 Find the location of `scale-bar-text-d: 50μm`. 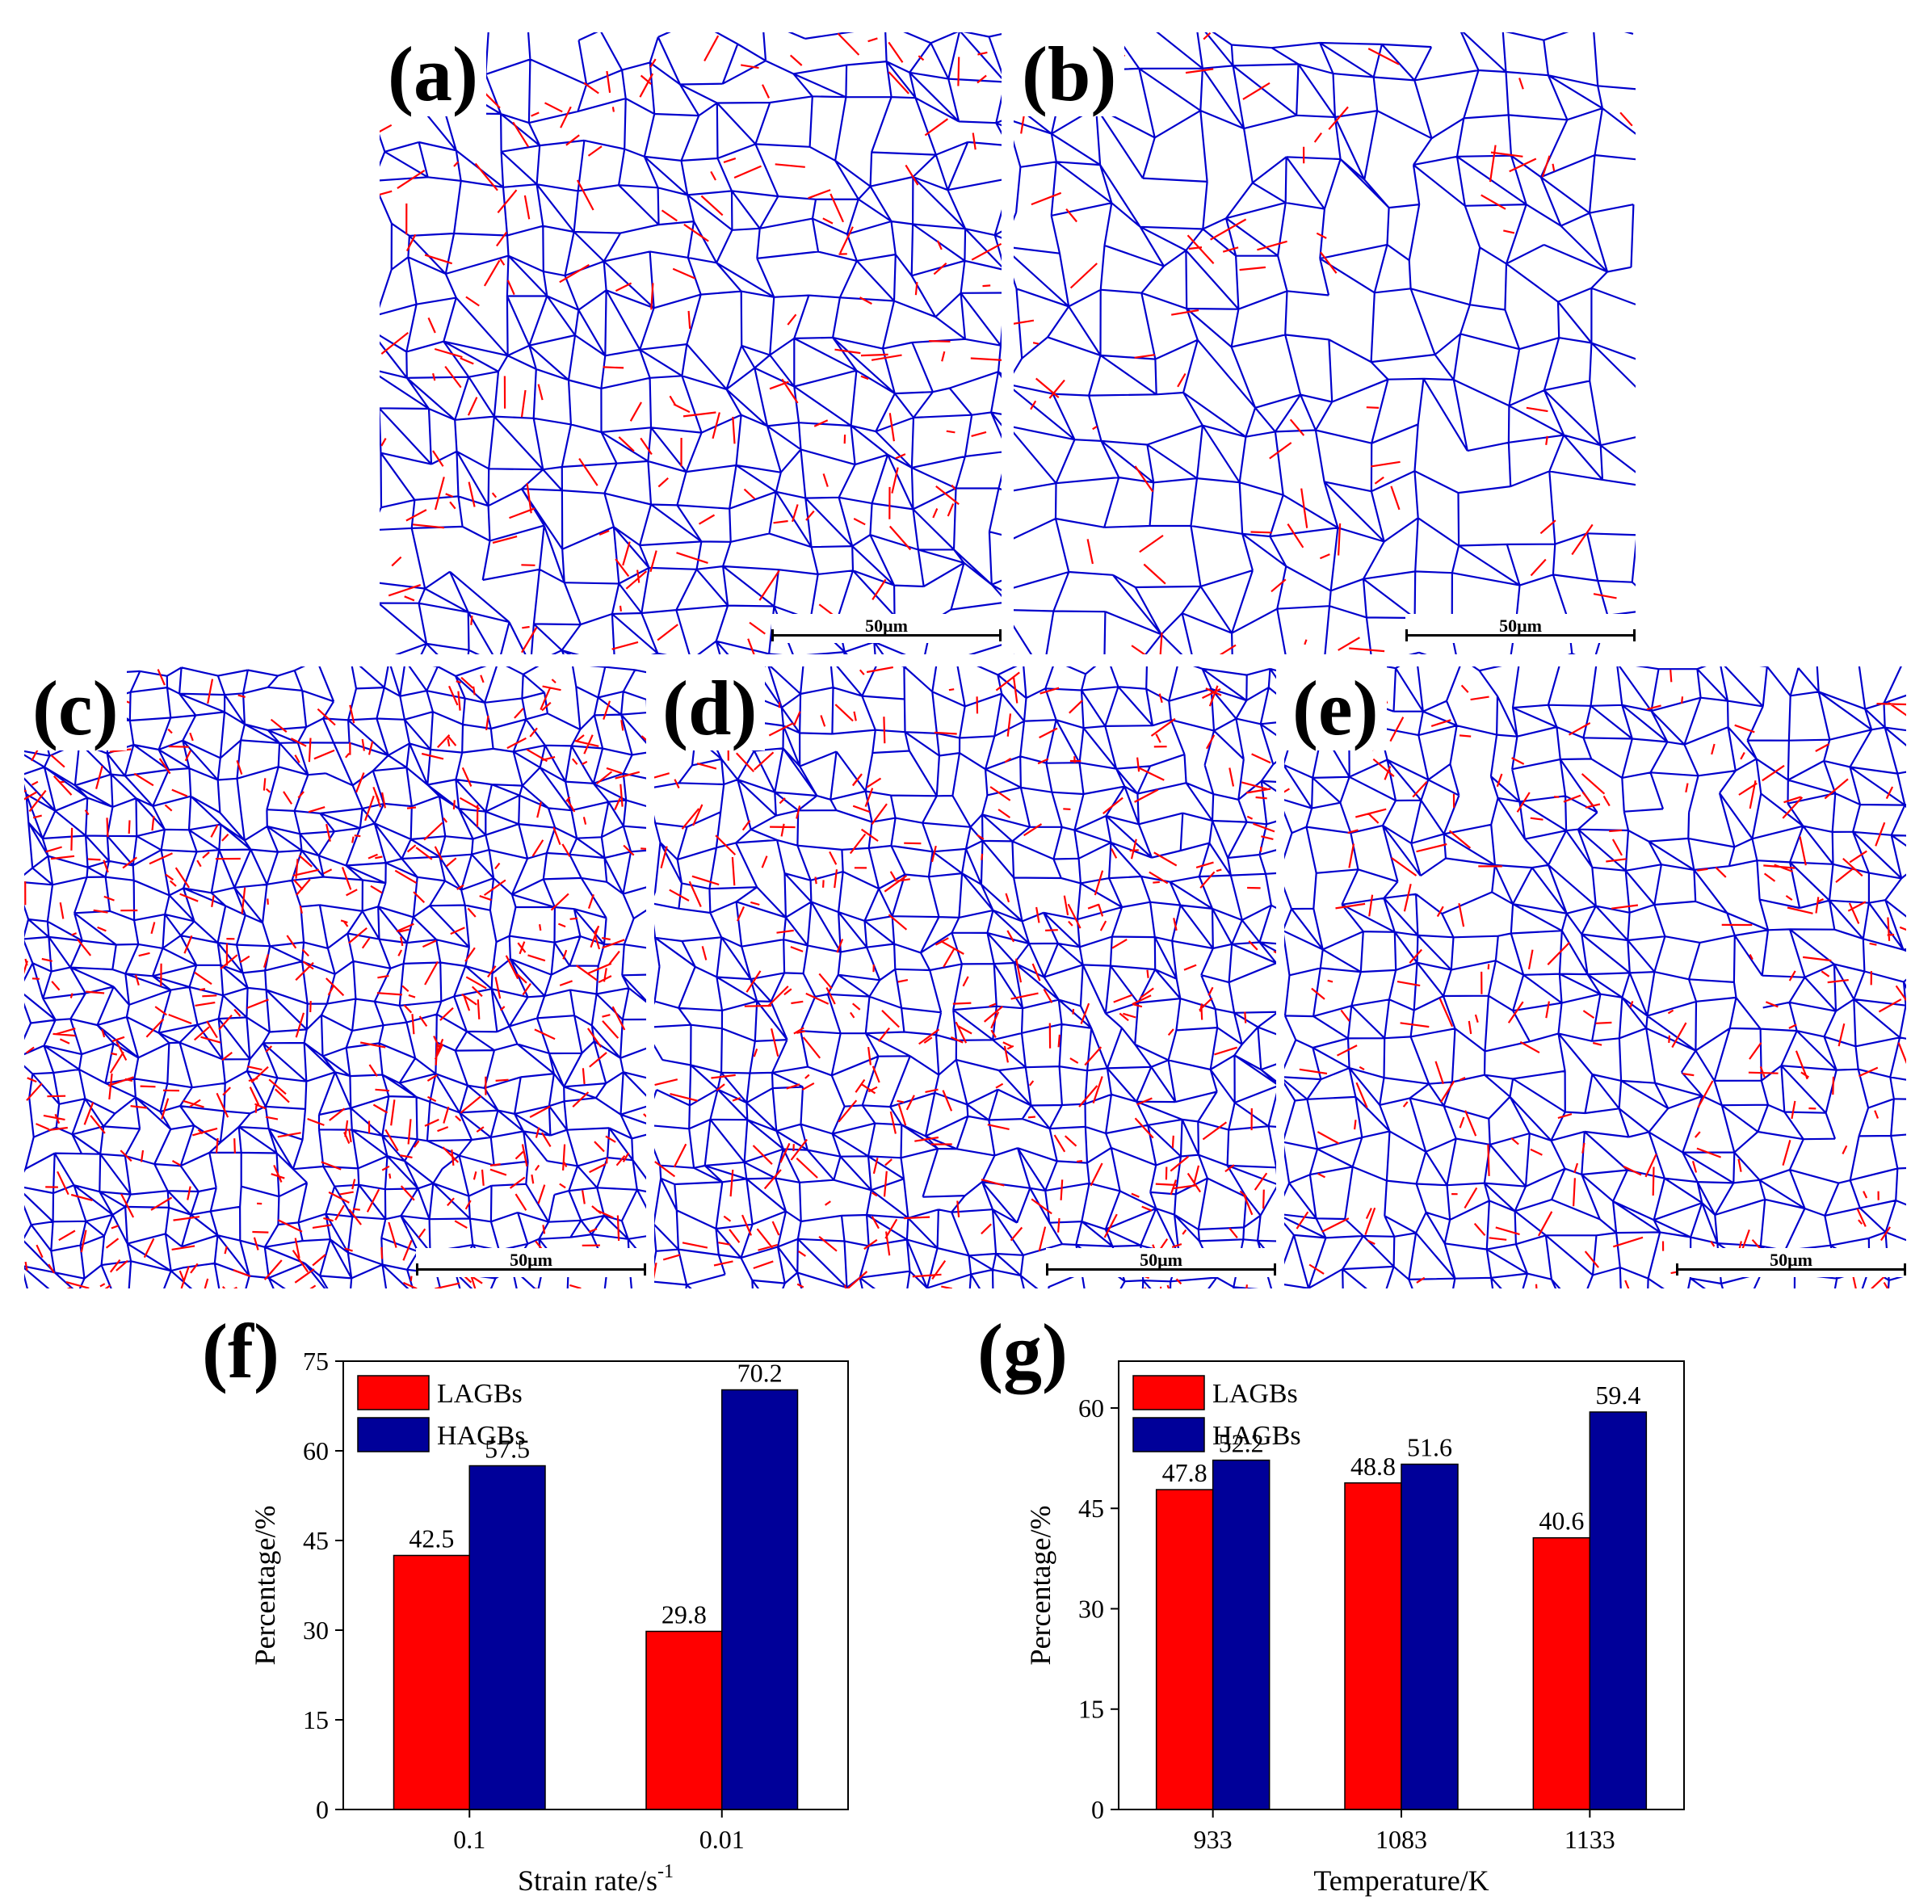

scale-bar-text-d: 50μm is located at coordinates (1161, 1260).